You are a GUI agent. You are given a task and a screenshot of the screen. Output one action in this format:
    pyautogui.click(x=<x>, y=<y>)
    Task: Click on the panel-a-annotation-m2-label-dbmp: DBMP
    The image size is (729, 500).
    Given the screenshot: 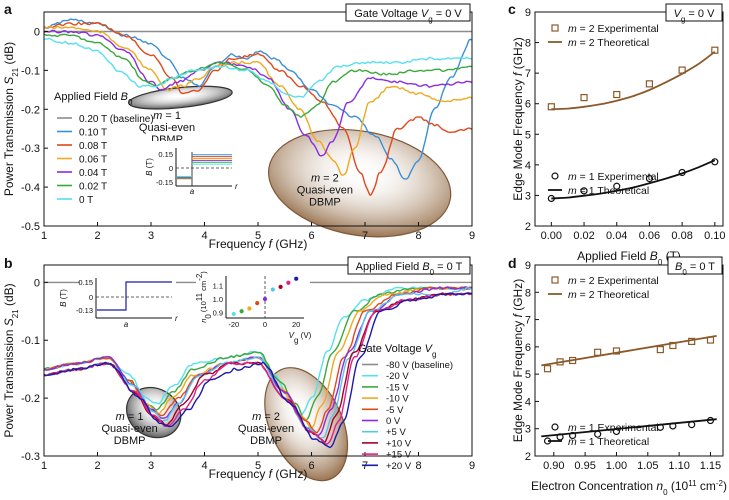 What is the action you would take?
    pyautogui.click(x=325, y=202)
    